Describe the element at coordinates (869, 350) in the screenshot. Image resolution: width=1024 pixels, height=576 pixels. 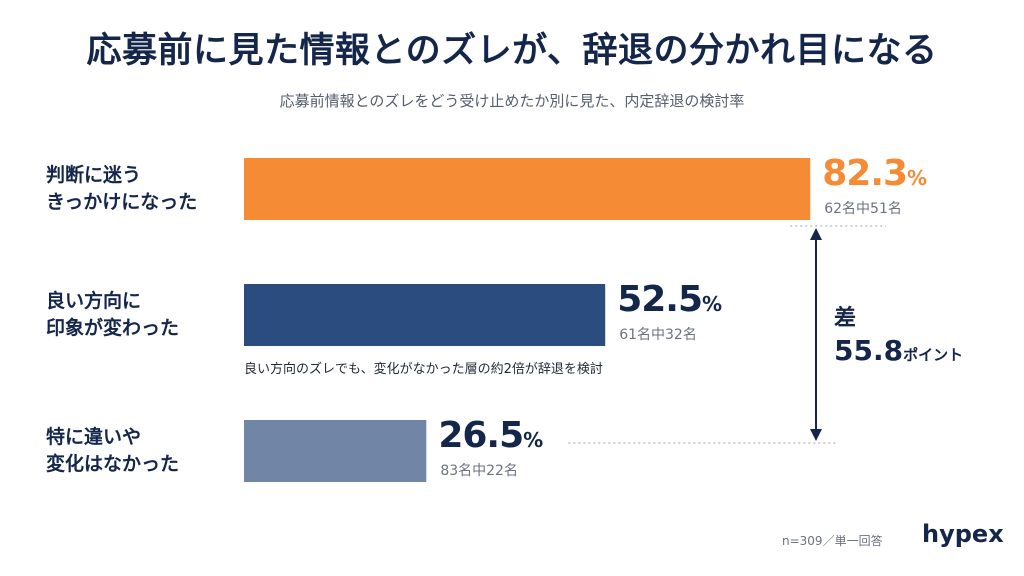
I see `difference-number: 55.8` at that location.